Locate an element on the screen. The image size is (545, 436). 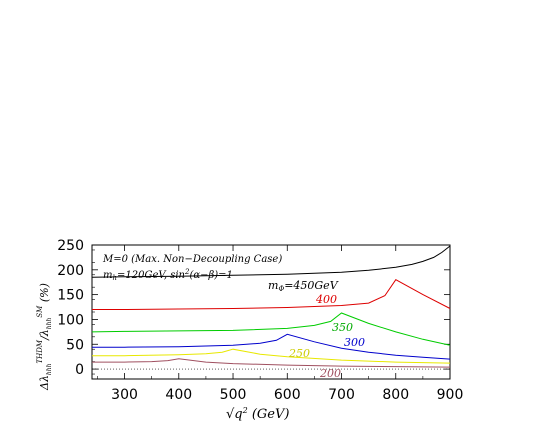
y-axis-sup2: SM is located at coordinates (40, 311).